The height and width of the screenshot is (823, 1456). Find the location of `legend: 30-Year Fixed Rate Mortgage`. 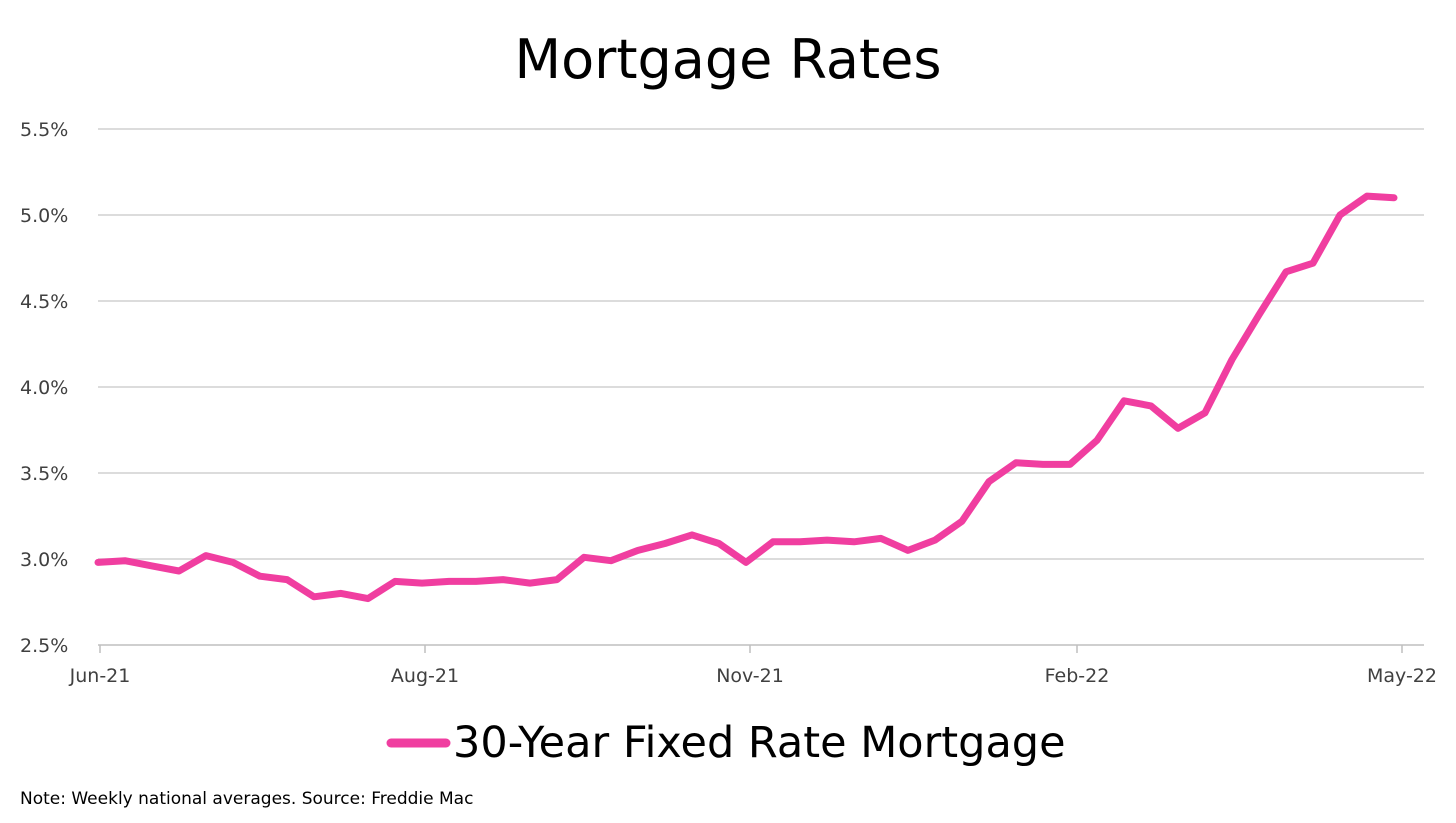

legend: 30-Year Fixed Rate Mortgage is located at coordinates (726, 743).